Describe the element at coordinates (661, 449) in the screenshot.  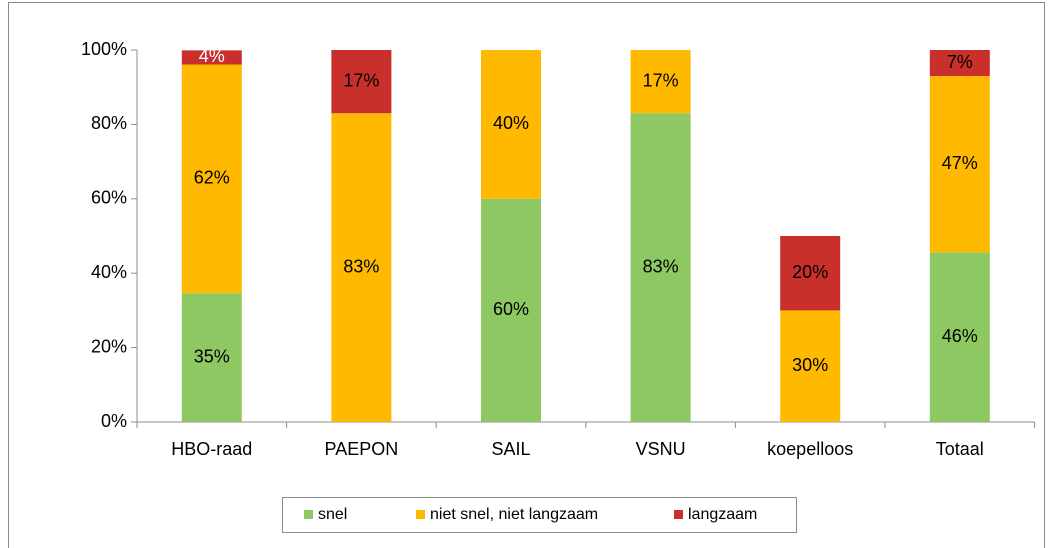
I see `x-tick-label: VSNU` at that location.